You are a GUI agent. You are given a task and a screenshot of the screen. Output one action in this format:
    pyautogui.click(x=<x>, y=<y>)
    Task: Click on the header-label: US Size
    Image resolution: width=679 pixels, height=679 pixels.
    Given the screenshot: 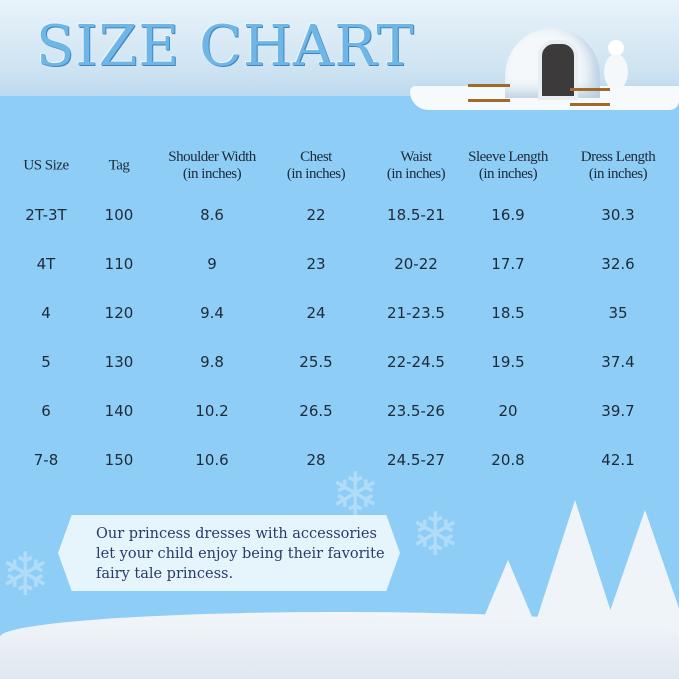 What is the action you would take?
    pyautogui.click(x=46, y=165)
    